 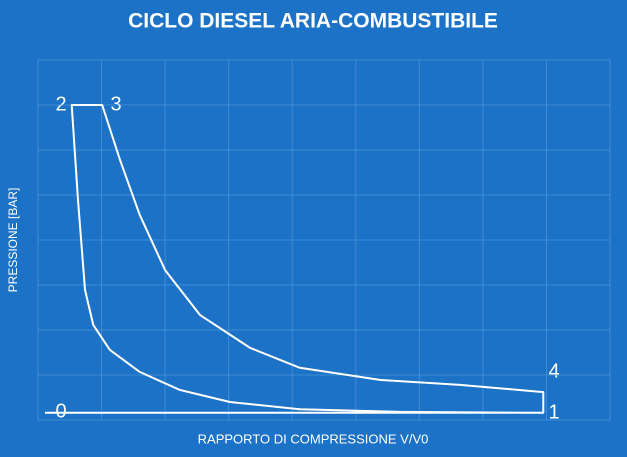 I want to click on point-label: 0, so click(x=60, y=411).